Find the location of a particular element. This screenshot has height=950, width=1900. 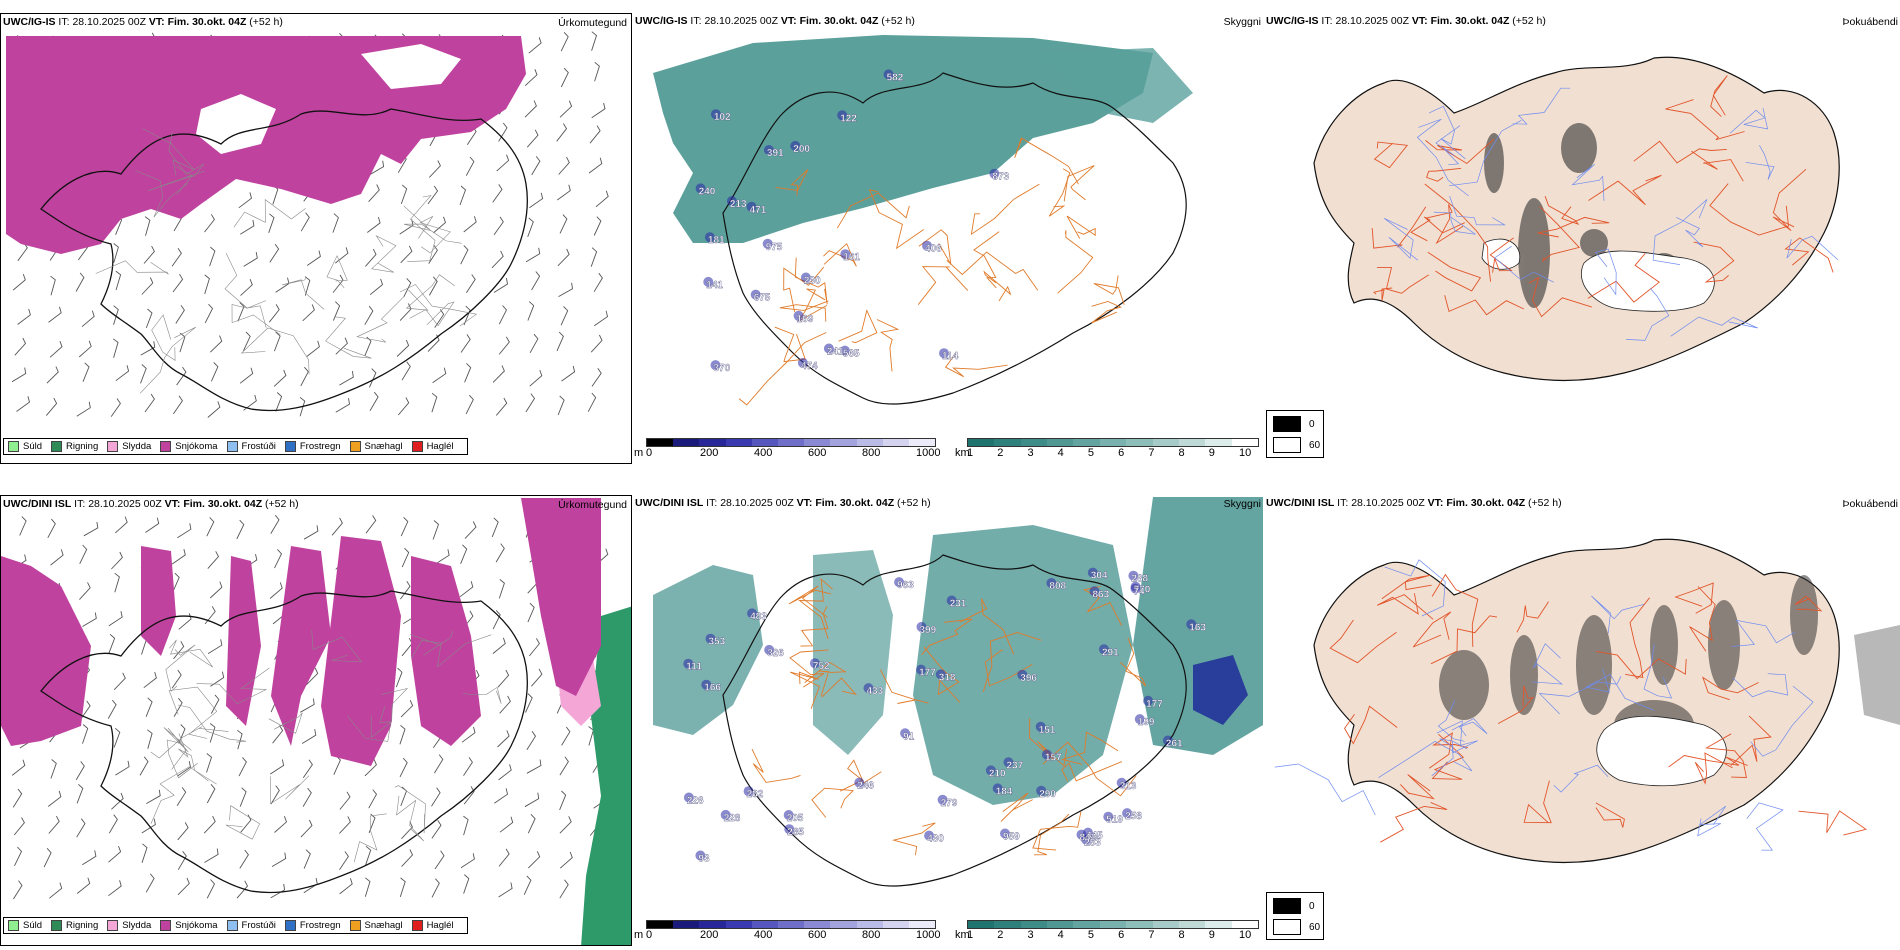

cloud-base-label: 565 is located at coordinates (851, 354).